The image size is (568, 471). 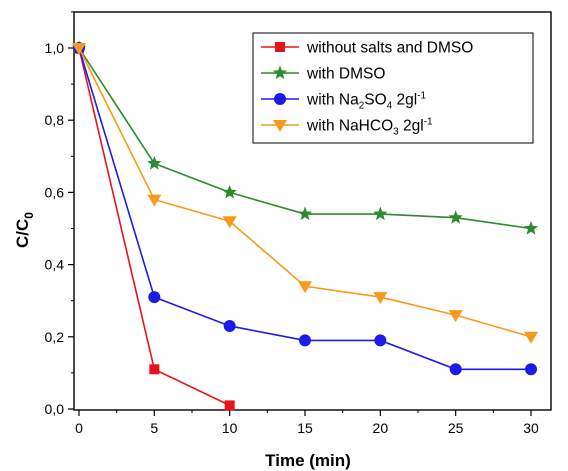 I want to click on x-axis-title: Time (min), so click(x=308, y=460).